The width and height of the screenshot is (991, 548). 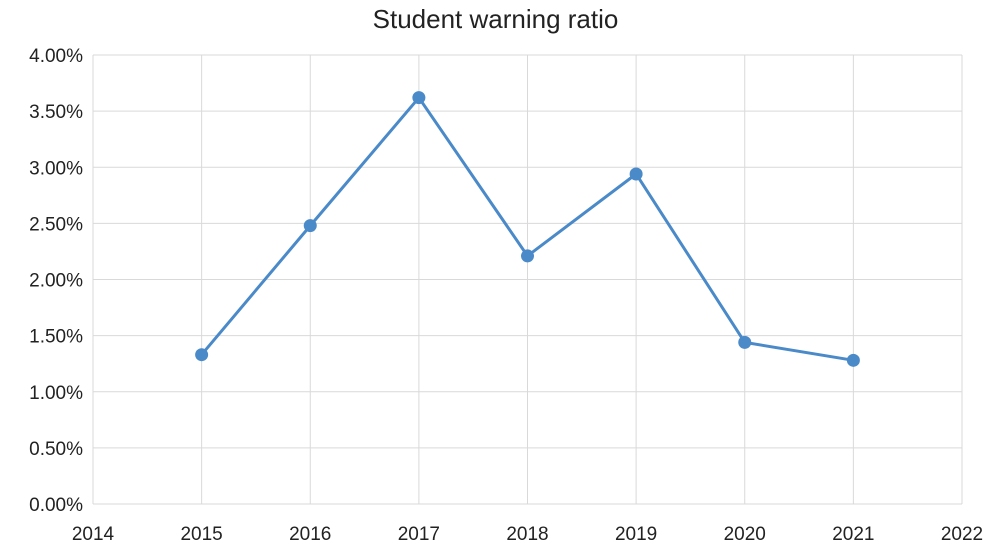 I want to click on y-tick-label: 0.00%, so click(x=56, y=505).